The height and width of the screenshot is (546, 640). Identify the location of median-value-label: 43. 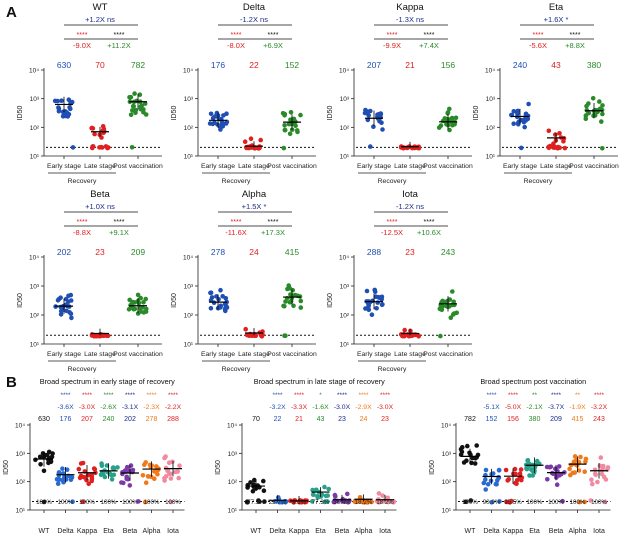
(321, 419).